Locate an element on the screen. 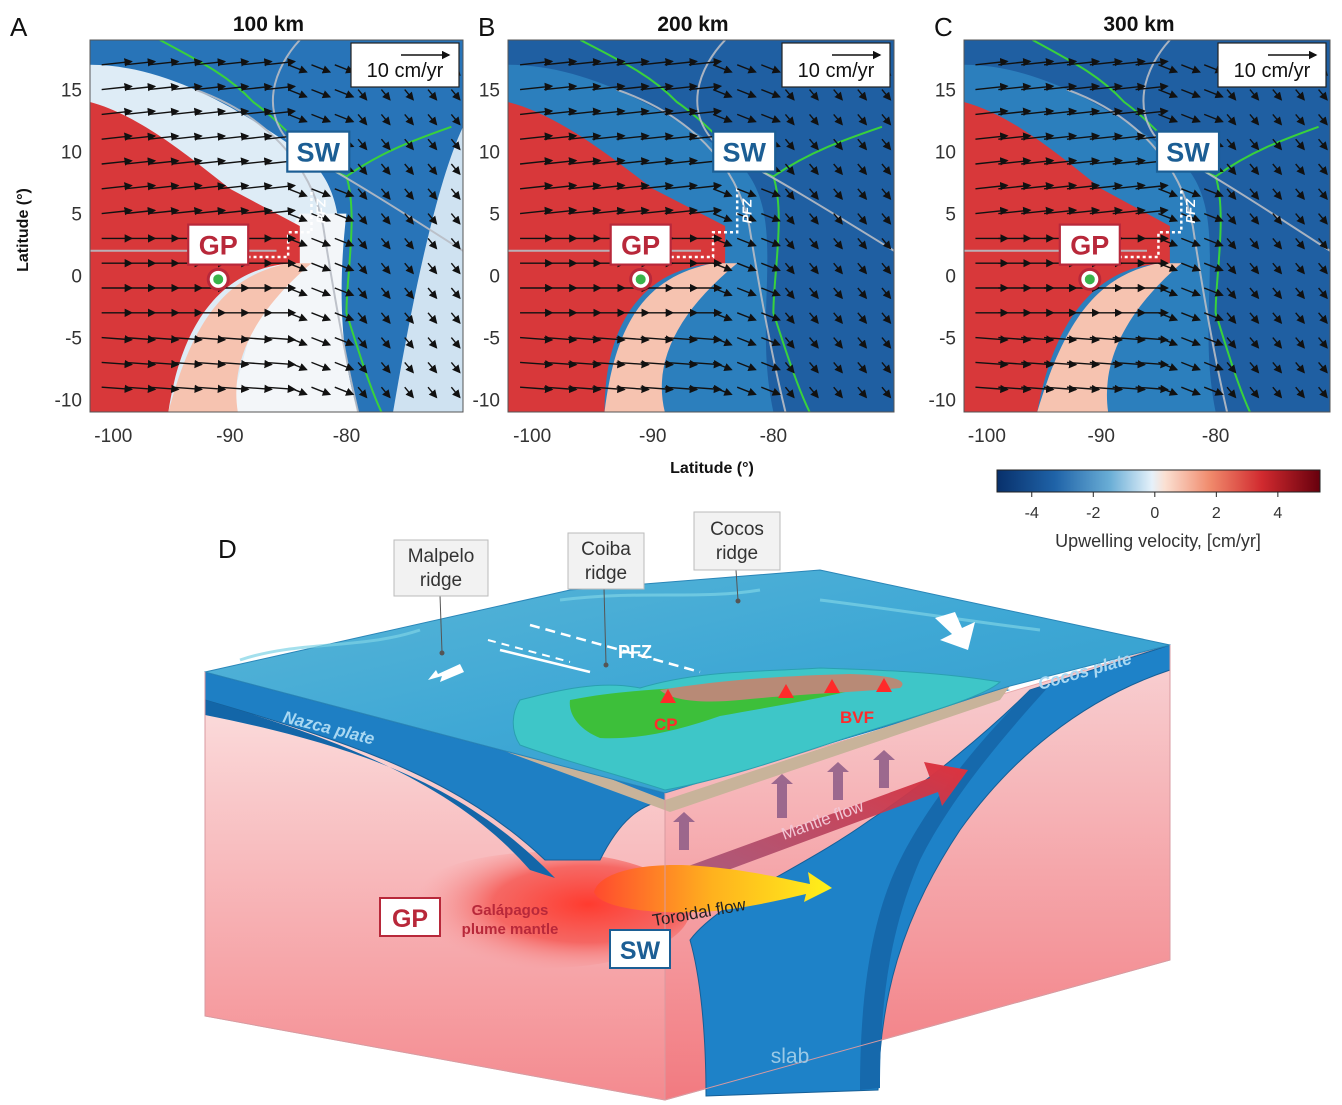 The height and width of the screenshot is (1105, 1342). velocity-scale: 10 cm/yr is located at coordinates (405, 65).